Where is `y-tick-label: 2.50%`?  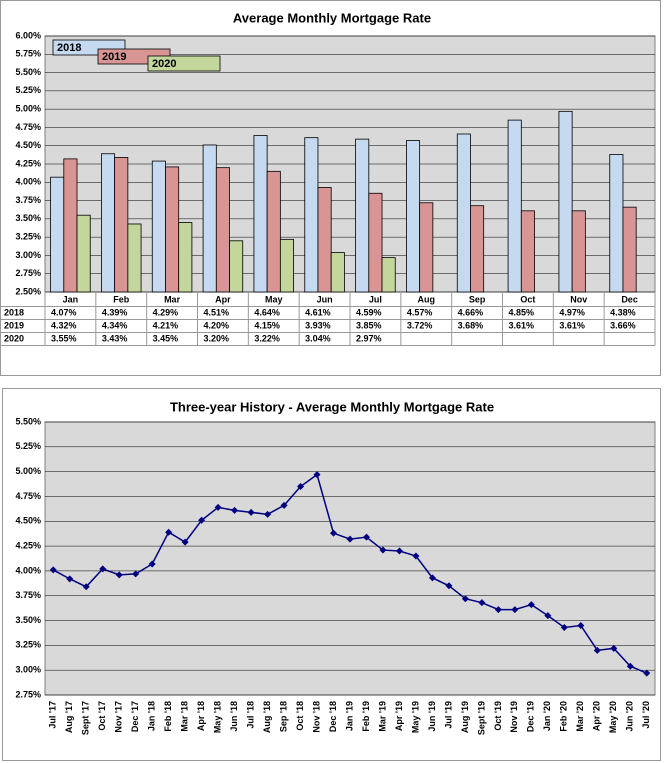 y-tick-label: 2.50% is located at coordinates (28, 291).